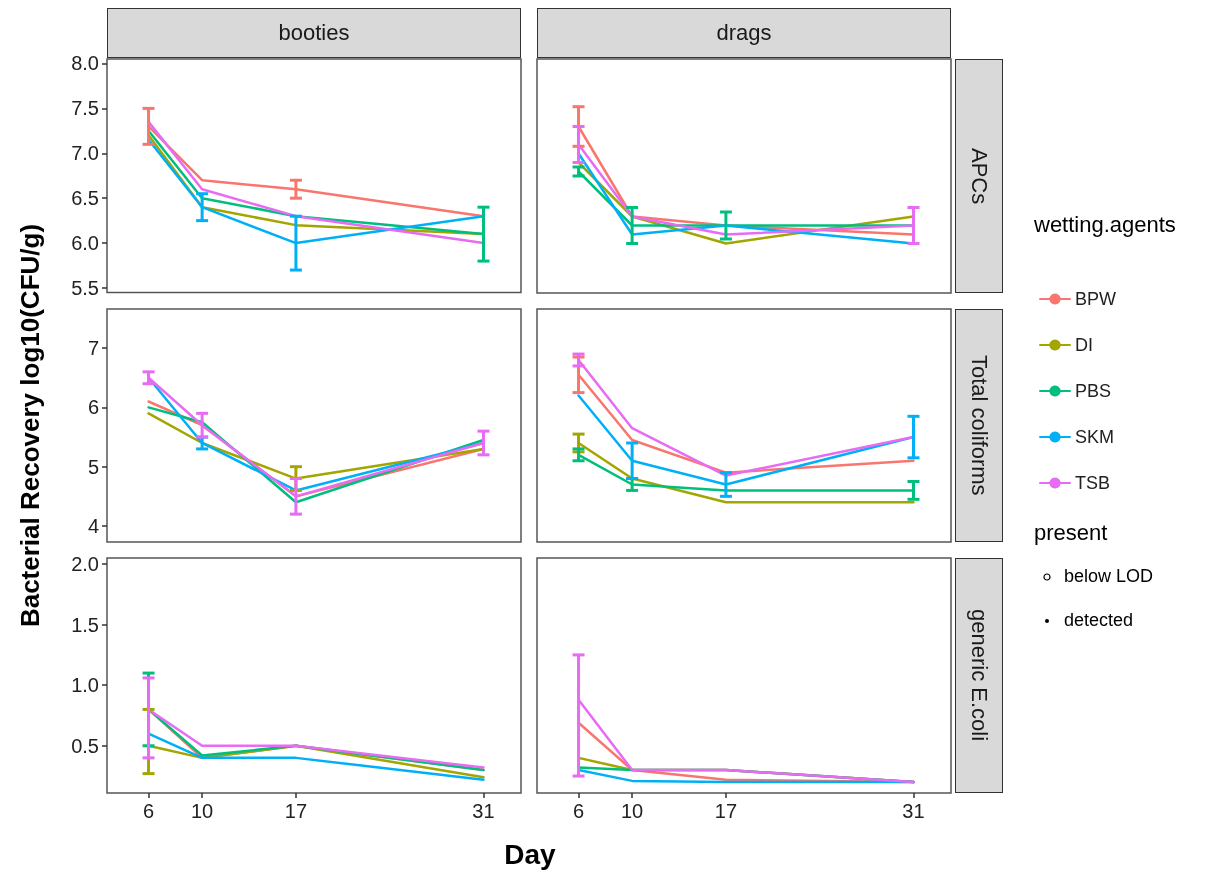 The image size is (1228, 875). Describe the element at coordinates (1084, 345) in the screenshot. I see `legend-label: DI` at that location.